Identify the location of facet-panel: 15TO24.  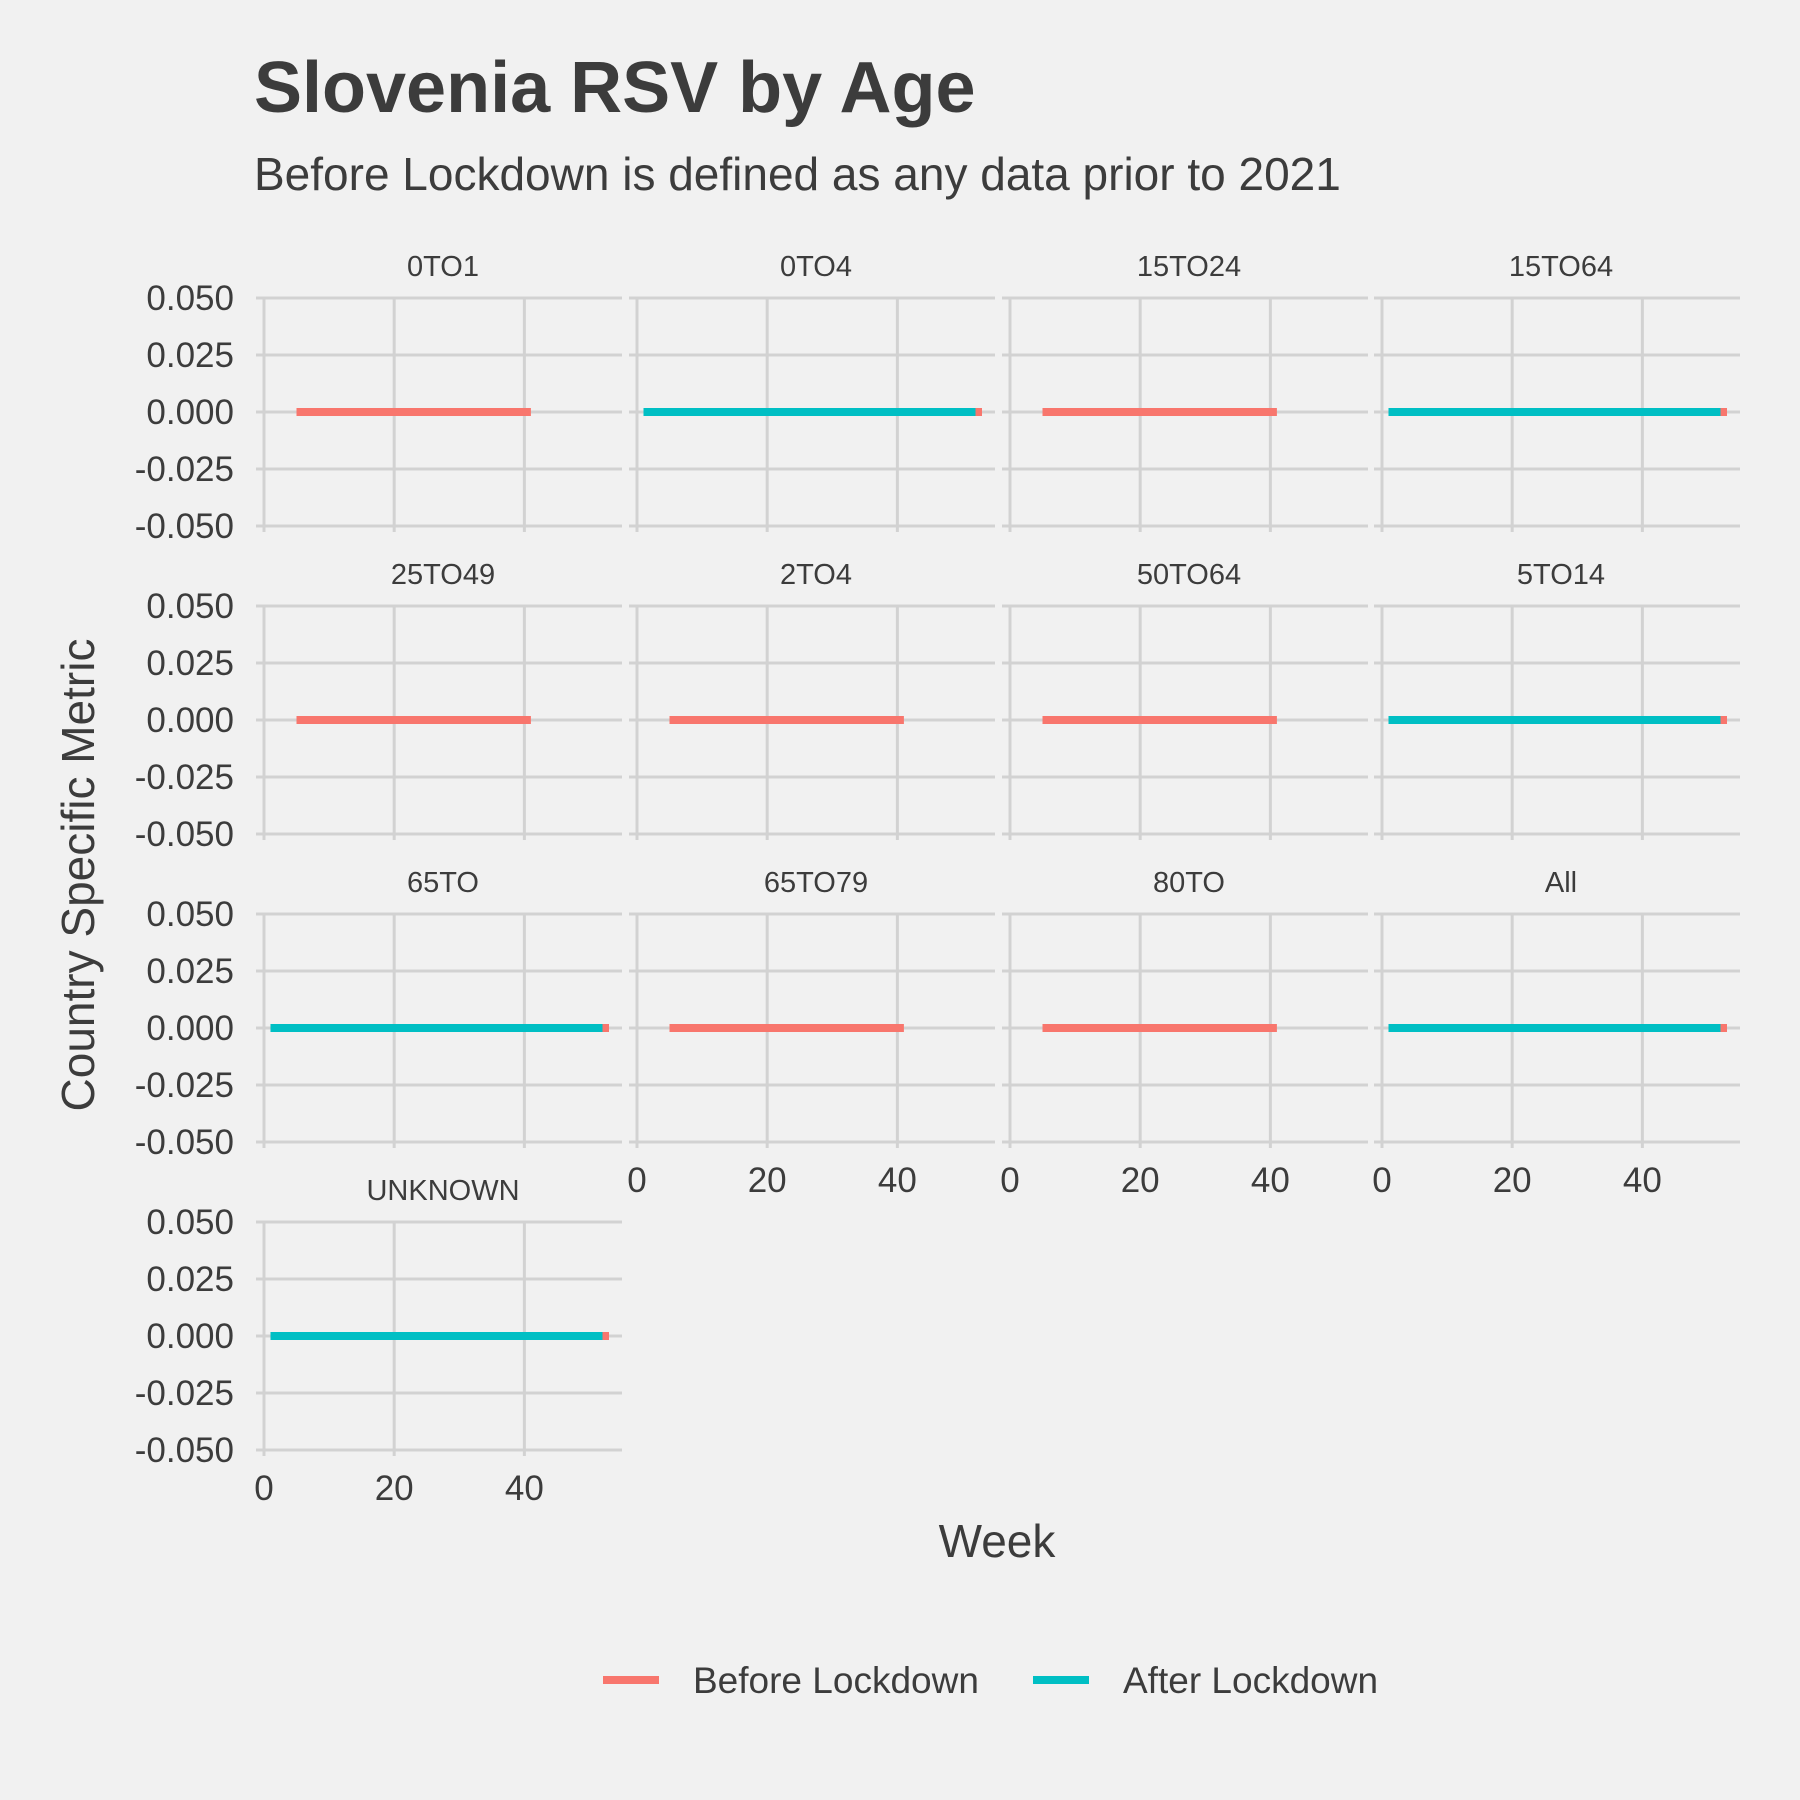
(1185, 391).